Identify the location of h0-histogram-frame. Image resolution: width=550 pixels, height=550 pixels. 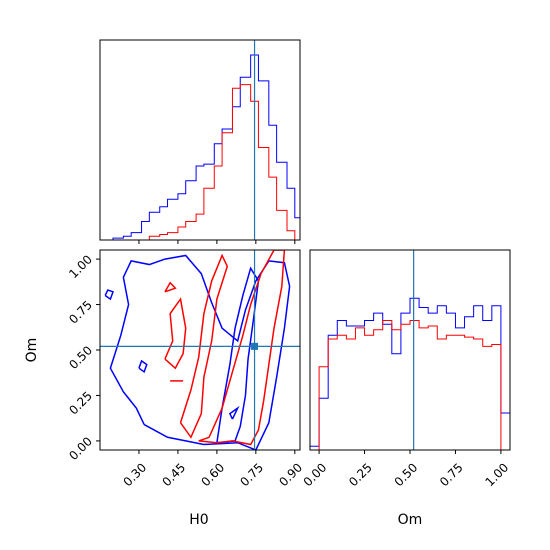
(200, 140).